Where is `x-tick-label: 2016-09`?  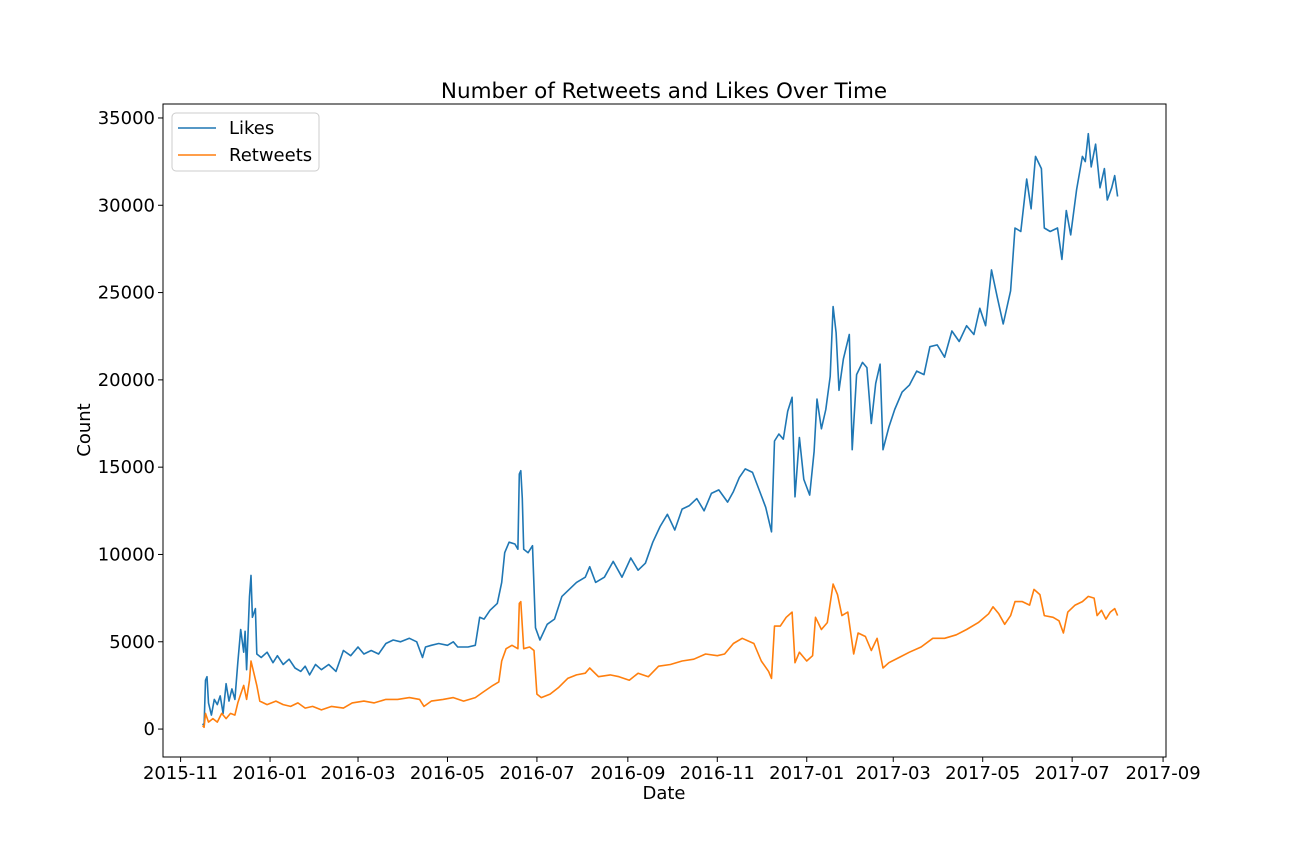 x-tick-label: 2016-09 is located at coordinates (627, 773).